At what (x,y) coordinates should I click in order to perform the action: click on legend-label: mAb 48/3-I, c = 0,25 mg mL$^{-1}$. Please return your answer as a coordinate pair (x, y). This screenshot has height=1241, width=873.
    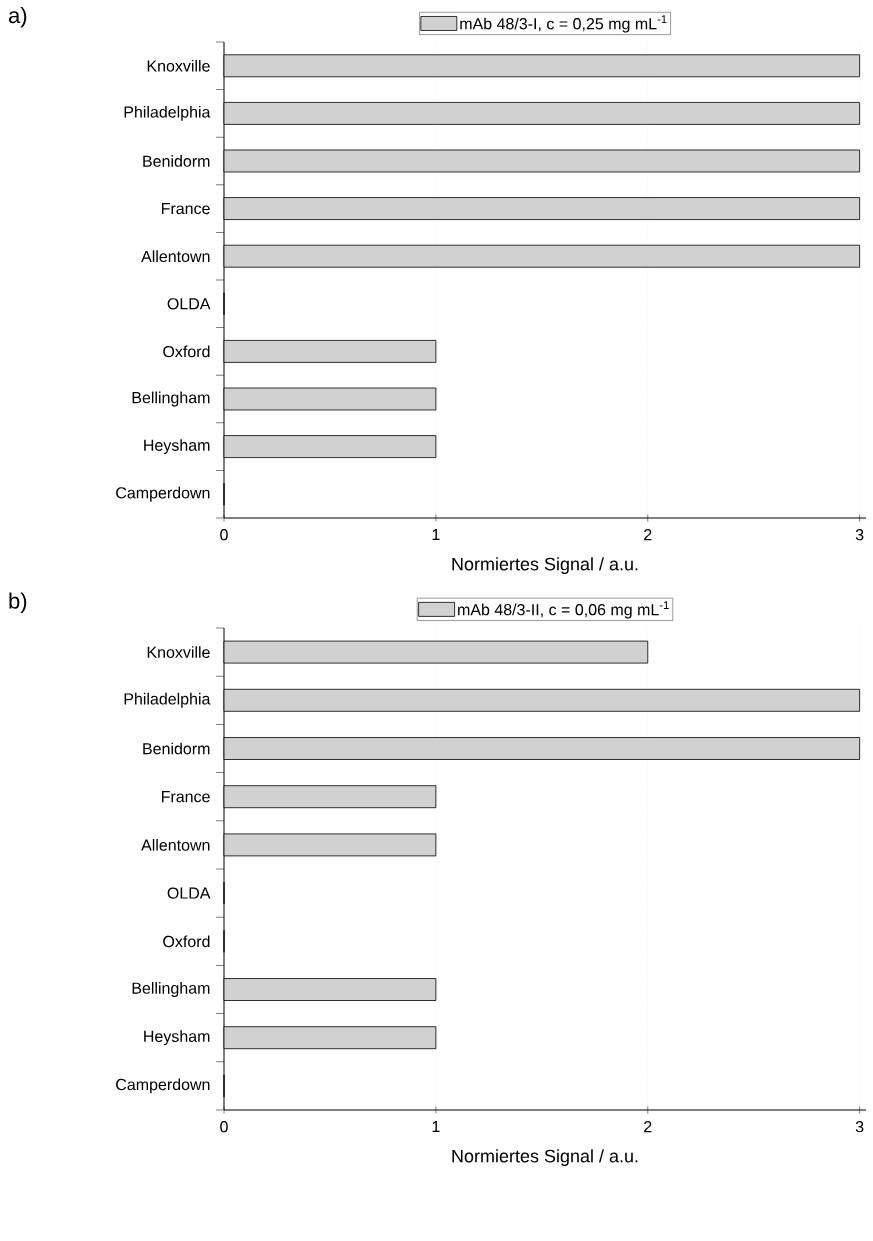
    Looking at the image, I should click on (563, 24).